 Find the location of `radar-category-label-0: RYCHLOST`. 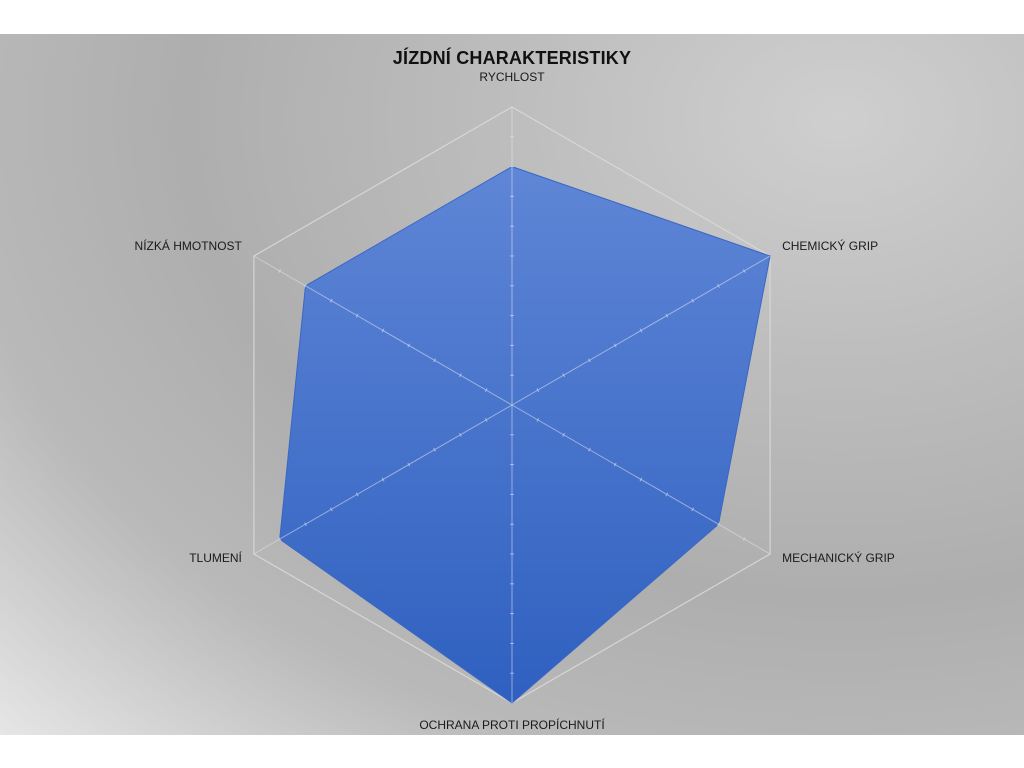

radar-category-label-0: RYCHLOST is located at coordinates (512, 77).